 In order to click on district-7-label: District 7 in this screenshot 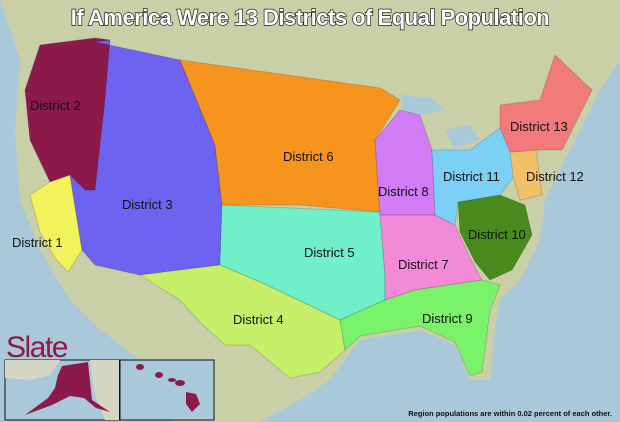, I will do `click(423, 264)`.